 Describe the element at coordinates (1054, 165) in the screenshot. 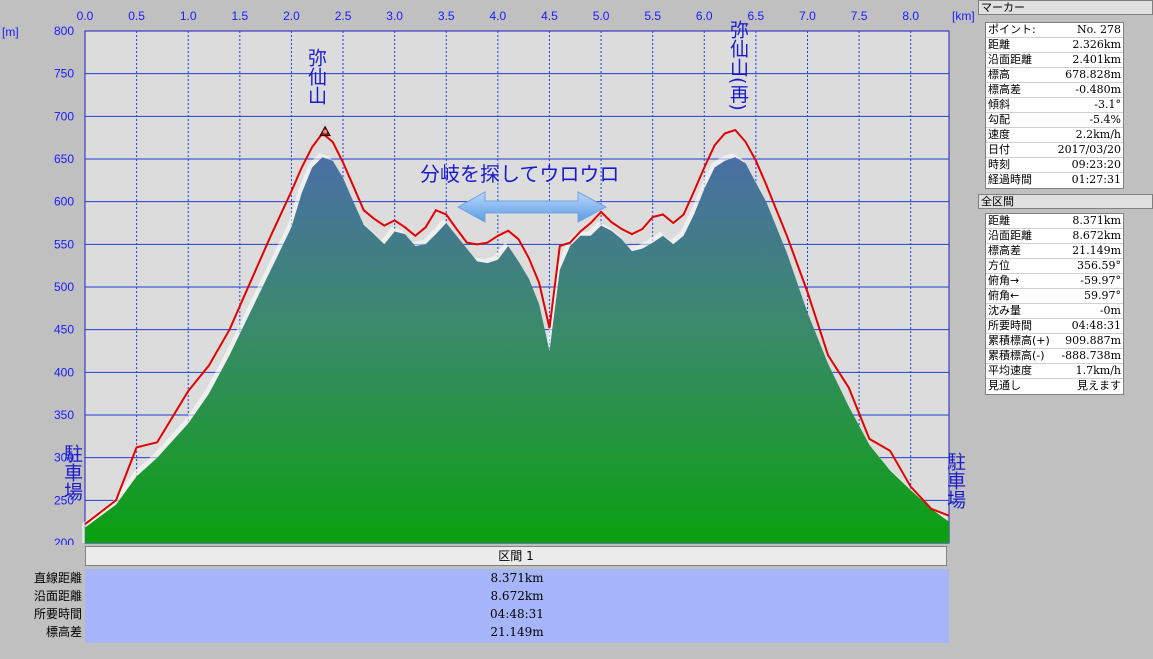

I see `marker-panel-row: 時刻 09:23:20` at that location.